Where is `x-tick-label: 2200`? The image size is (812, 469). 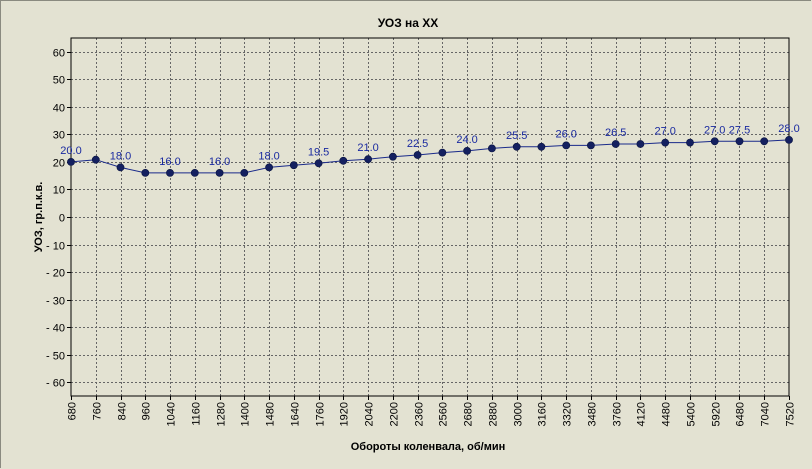
x-tick-label: 2200 is located at coordinates (395, 414).